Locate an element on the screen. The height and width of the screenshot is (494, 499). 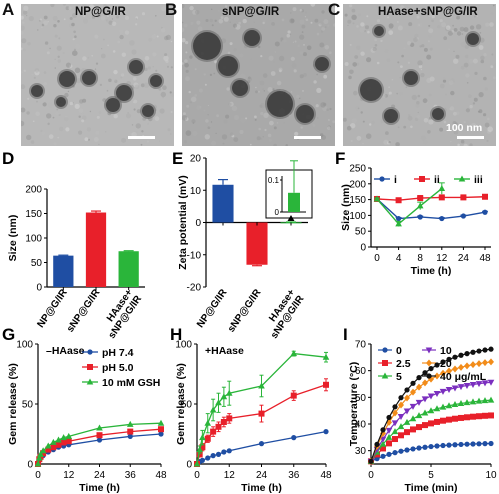
y-tick-label: 50 is located at coordinates (361, 232).